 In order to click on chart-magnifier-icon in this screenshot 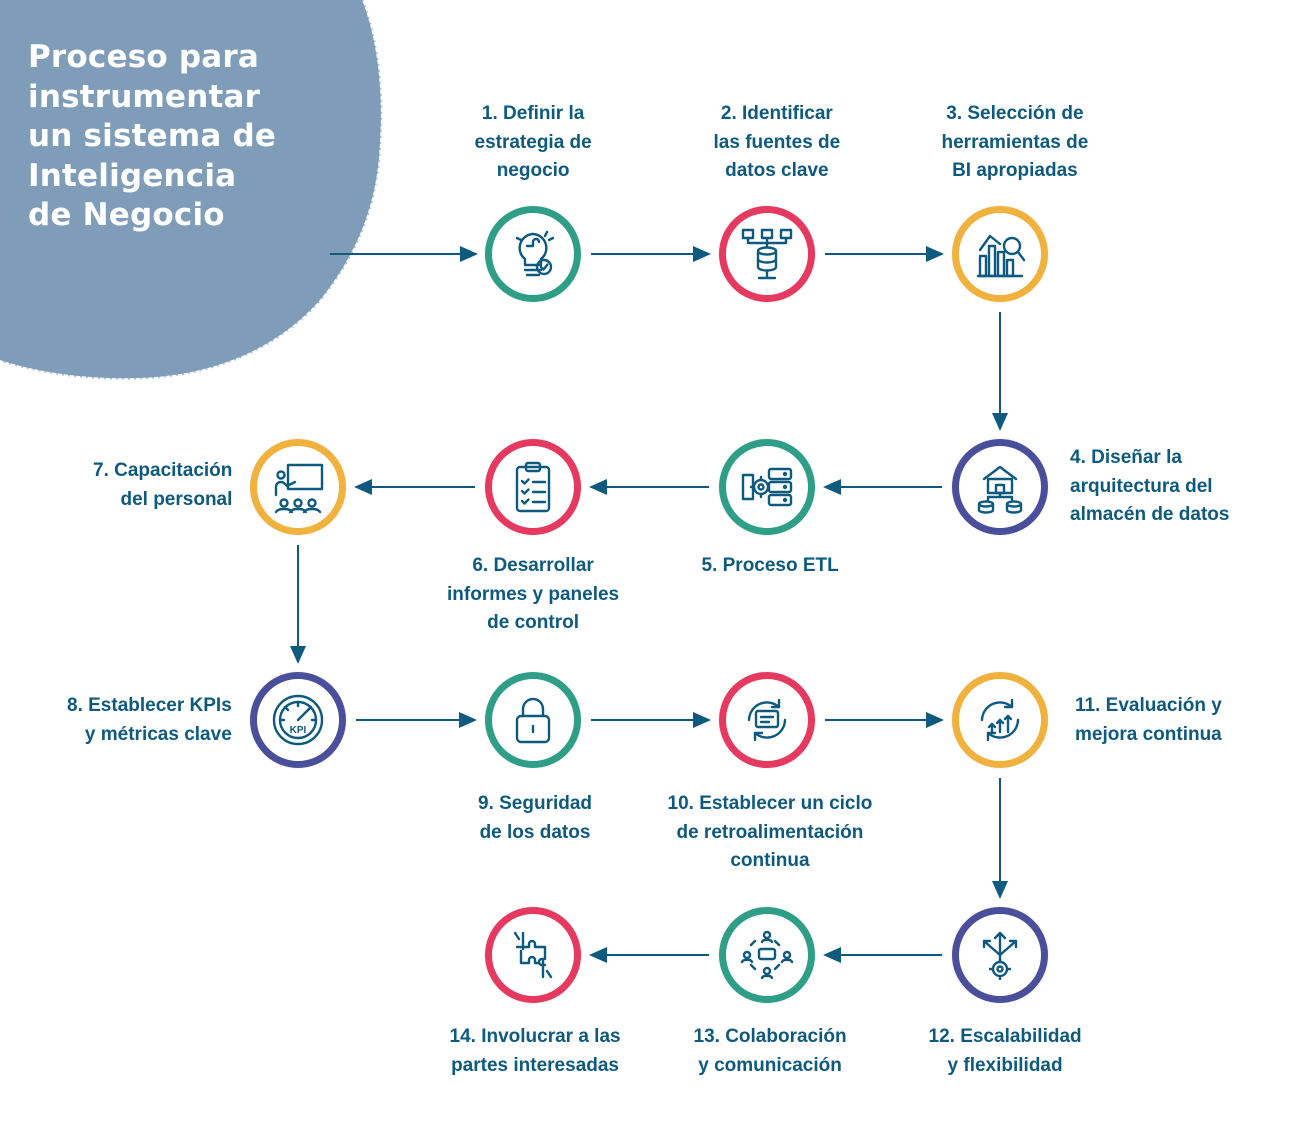, I will do `click(1001, 256)`.